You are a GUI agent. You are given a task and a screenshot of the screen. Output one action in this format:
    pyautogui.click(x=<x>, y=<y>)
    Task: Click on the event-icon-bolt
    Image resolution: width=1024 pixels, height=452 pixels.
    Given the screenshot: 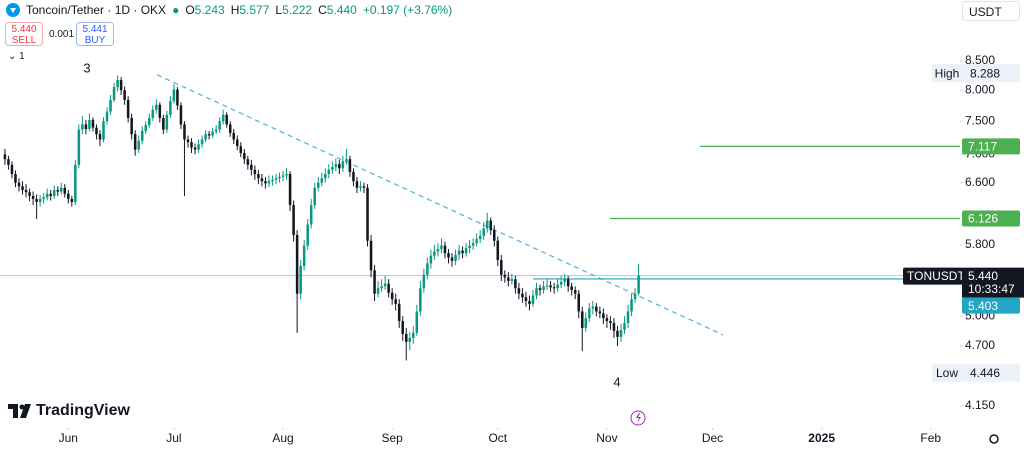 What is the action you would take?
    pyautogui.click(x=638, y=418)
    